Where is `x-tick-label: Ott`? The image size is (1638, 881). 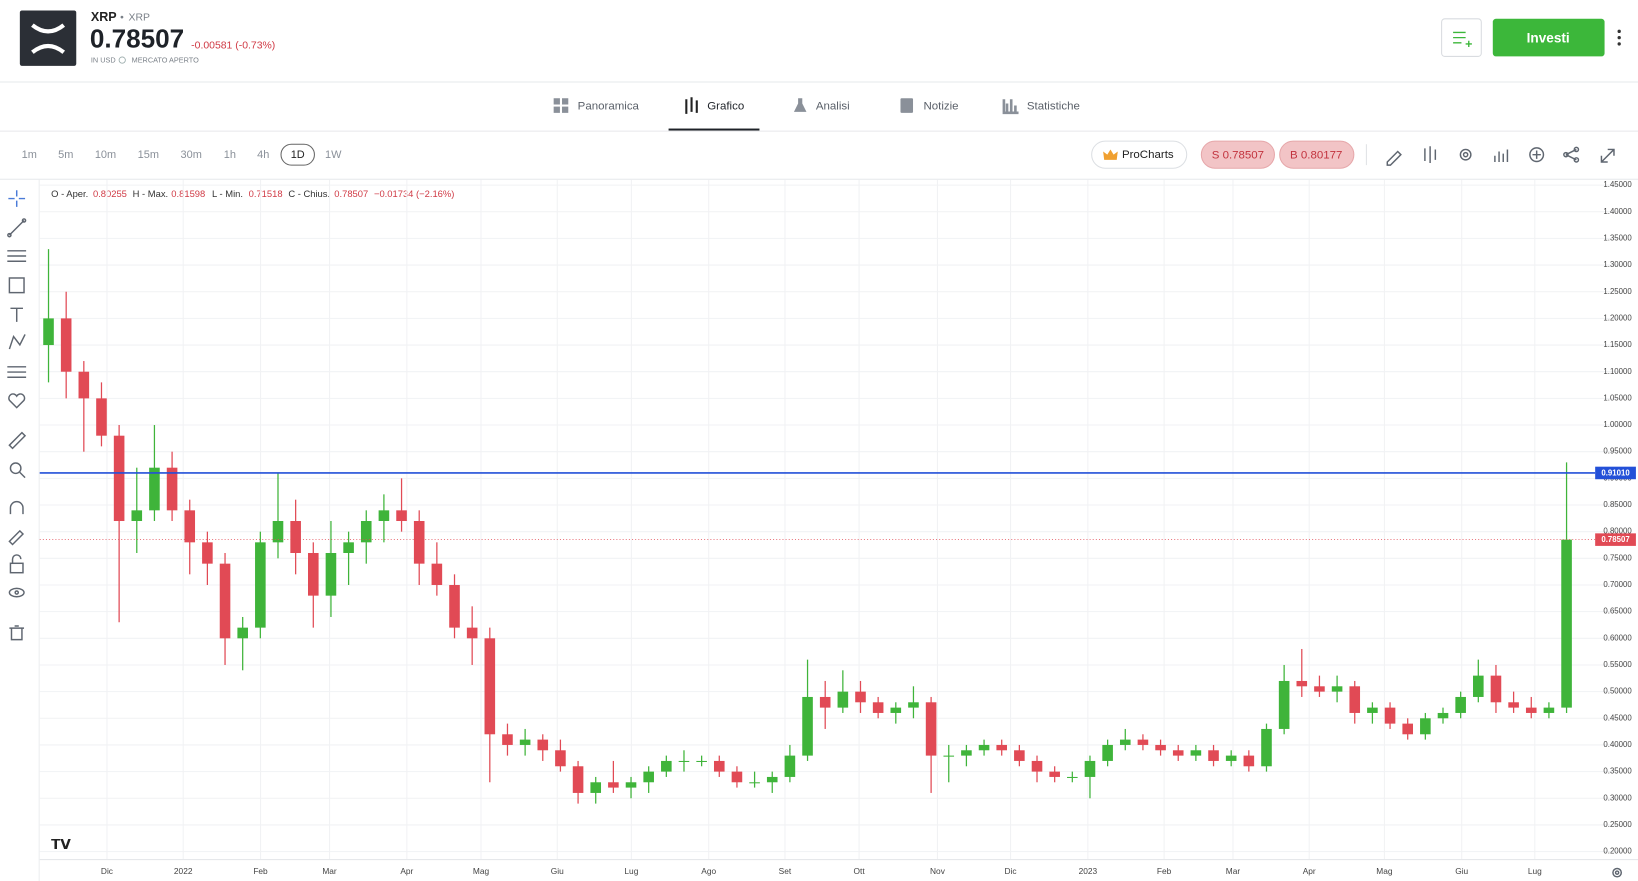
x-tick-label: Ott is located at coordinates (860, 871).